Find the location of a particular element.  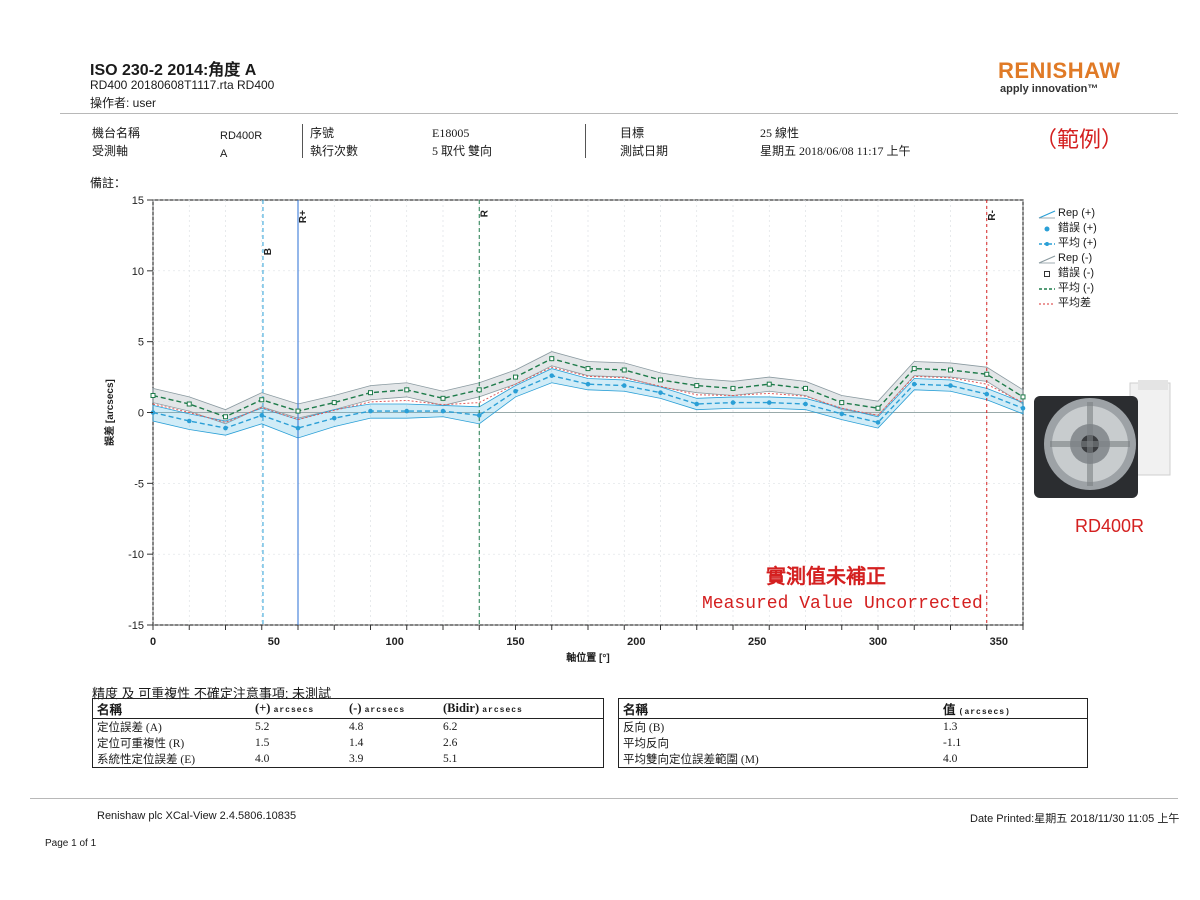

cell-value: 1.3 is located at coordinates (1013, 726).